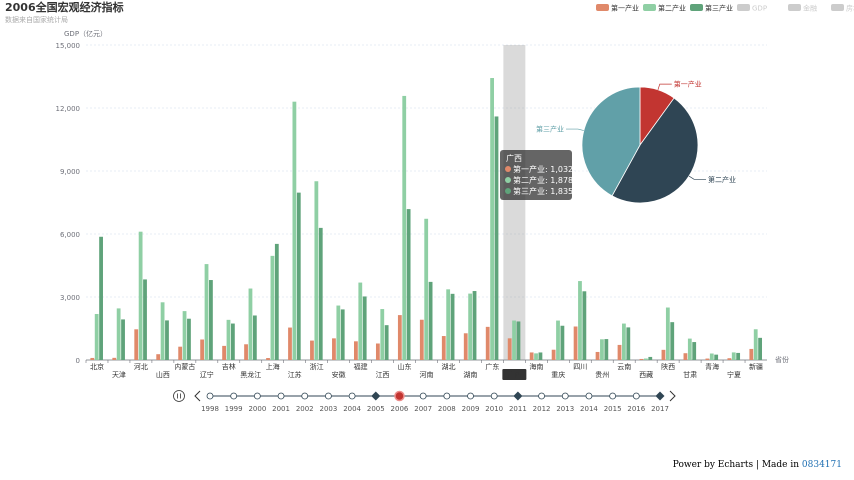 This screenshot has width=854, height=480. What do you see at coordinates (636, 409) in the screenshot?
I see `timeline-year-label: 2016` at bounding box center [636, 409].